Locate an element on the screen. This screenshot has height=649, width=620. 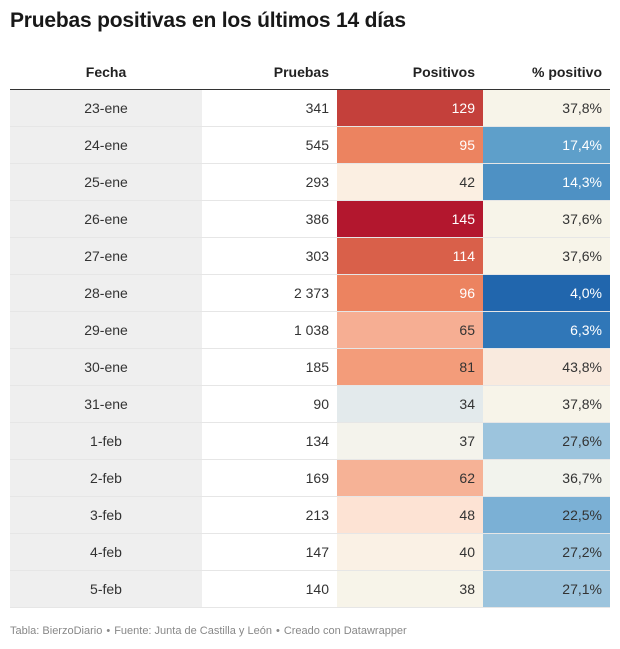
header-fecha: Fecha is located at coordinates (106, 72).